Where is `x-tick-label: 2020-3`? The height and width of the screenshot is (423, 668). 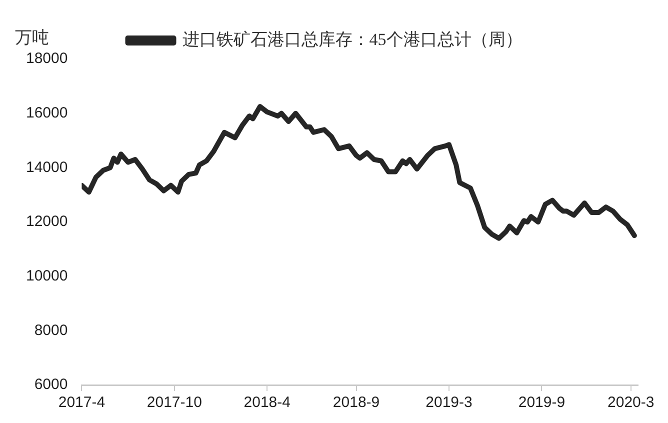
x-tick-label: 2020-3 is located at coordinates (631, 403).